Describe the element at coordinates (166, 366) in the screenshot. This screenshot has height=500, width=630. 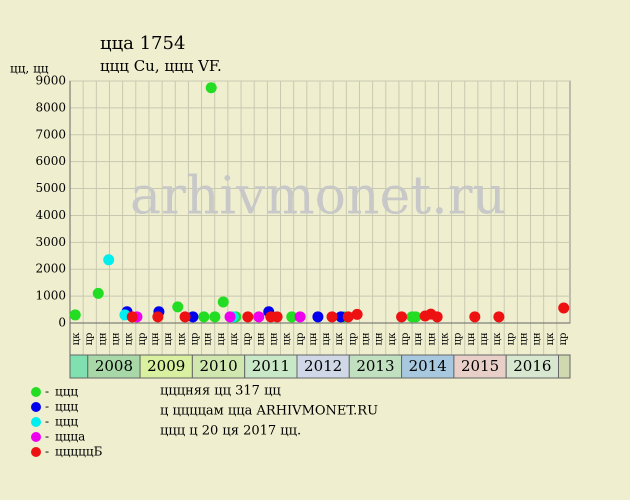
I see `year-label: 2009` at that location.